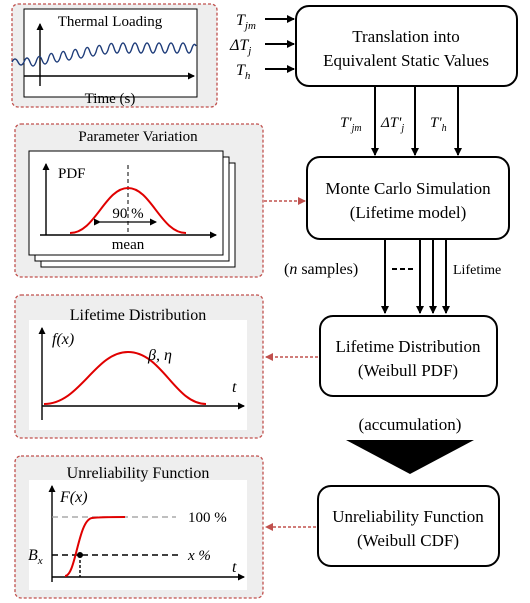  What do you see at coordinates (80, 555) in the screenshot?
I see `bx-point` at bounding box center [80, 555].